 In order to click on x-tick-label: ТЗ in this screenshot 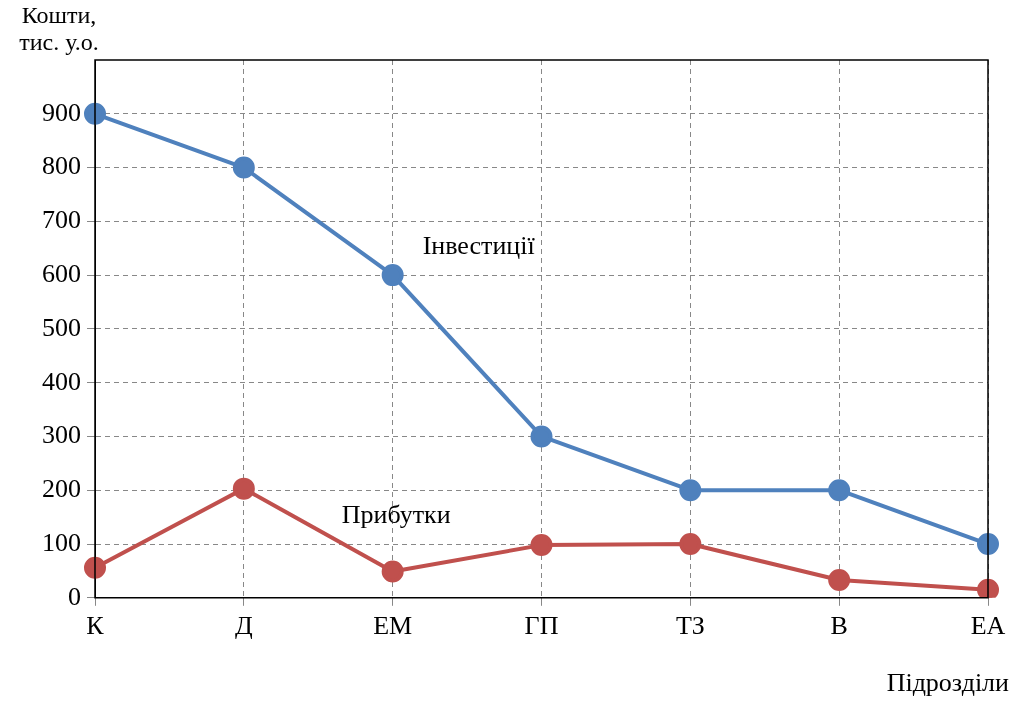, I will do `click(690, 626)`.